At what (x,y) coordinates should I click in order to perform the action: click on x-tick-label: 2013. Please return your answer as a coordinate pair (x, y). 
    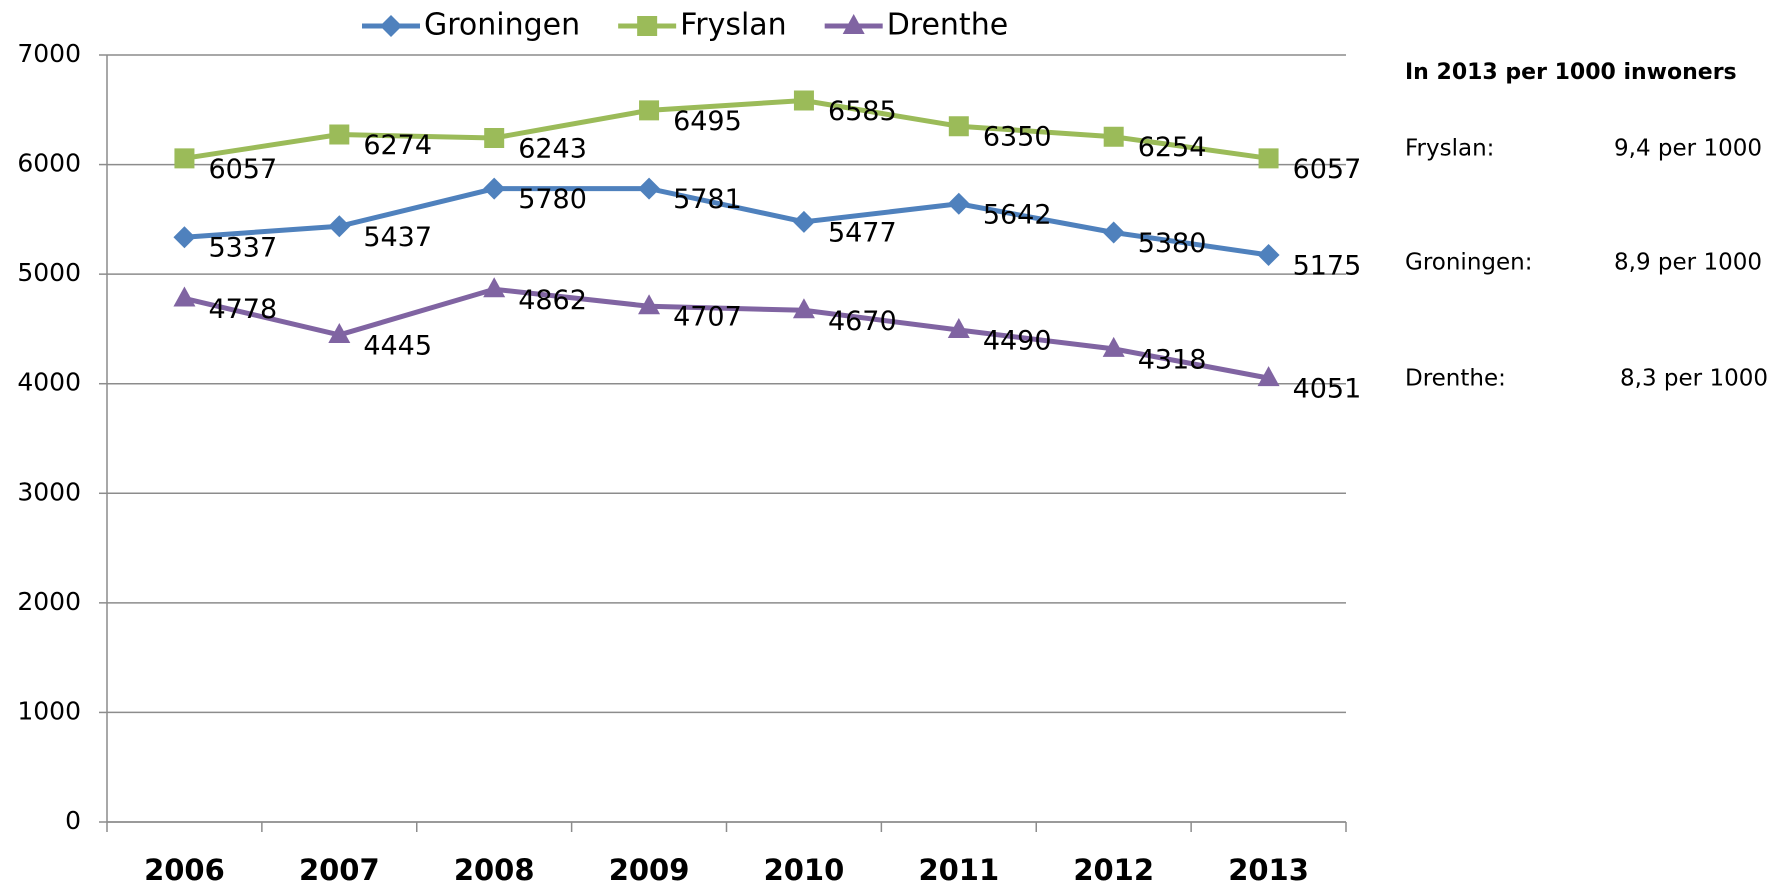
    Looking at the image, I should click on (1268, 870).